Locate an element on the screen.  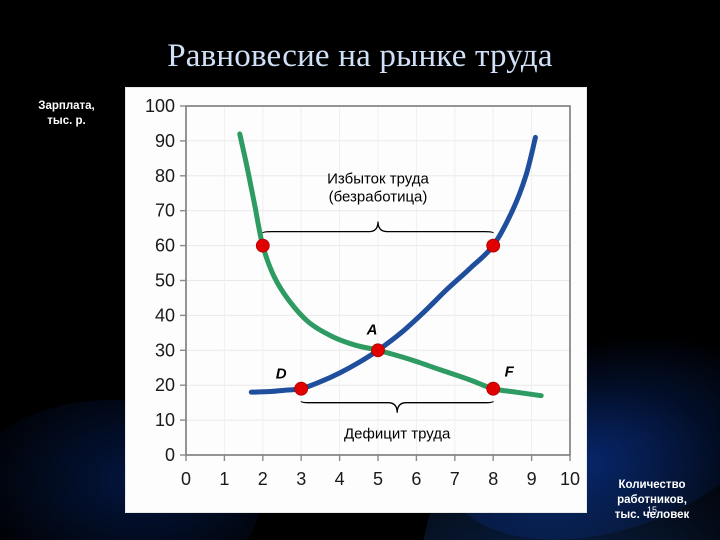
y-axis-title-line1: Зарплата, is located at coordinates (66, 106).